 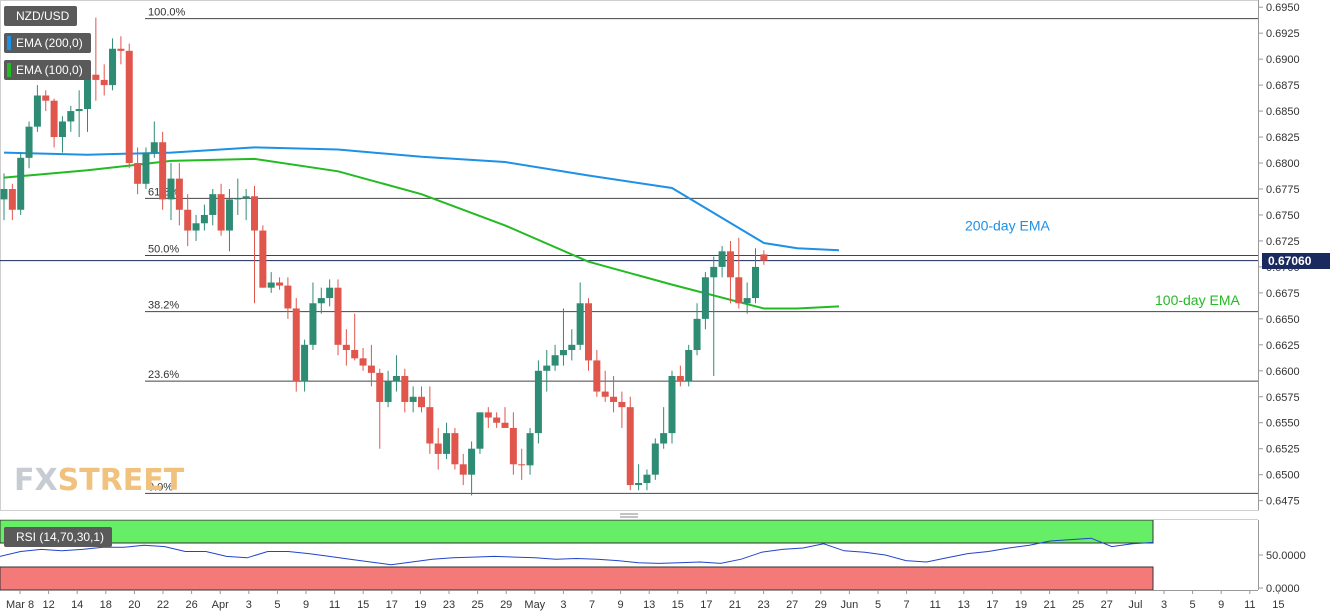 What do you see at coordinates (254, 213) in the screenshot?
I see `candle-body` at bounding box center [254, 213].